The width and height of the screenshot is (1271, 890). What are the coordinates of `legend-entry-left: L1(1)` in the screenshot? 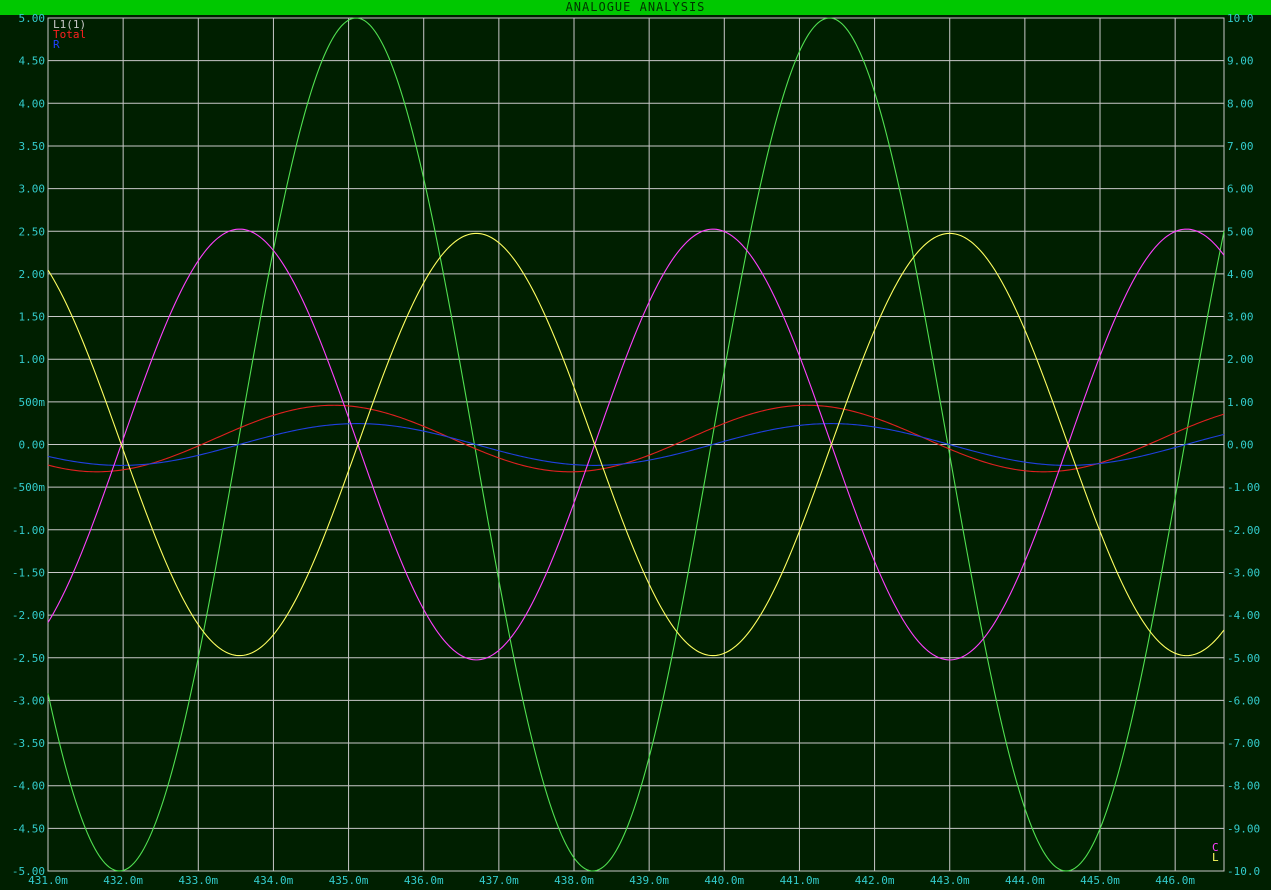 It's located at (69, 24).